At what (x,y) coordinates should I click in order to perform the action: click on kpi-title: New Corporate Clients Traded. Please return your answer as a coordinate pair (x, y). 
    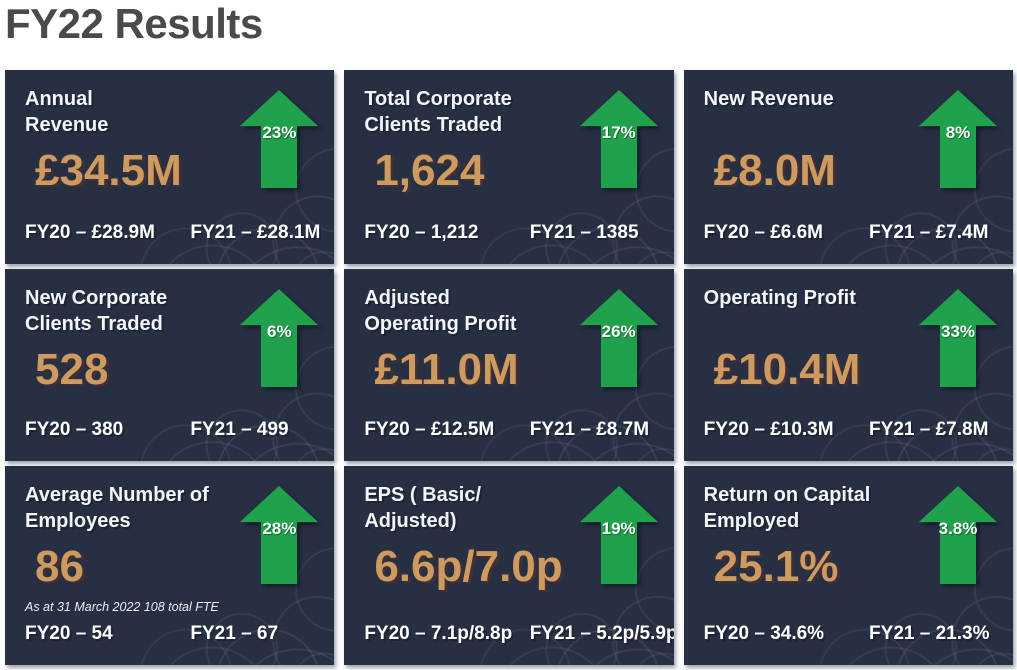
    Looking at the image, I should click on (96, 311).